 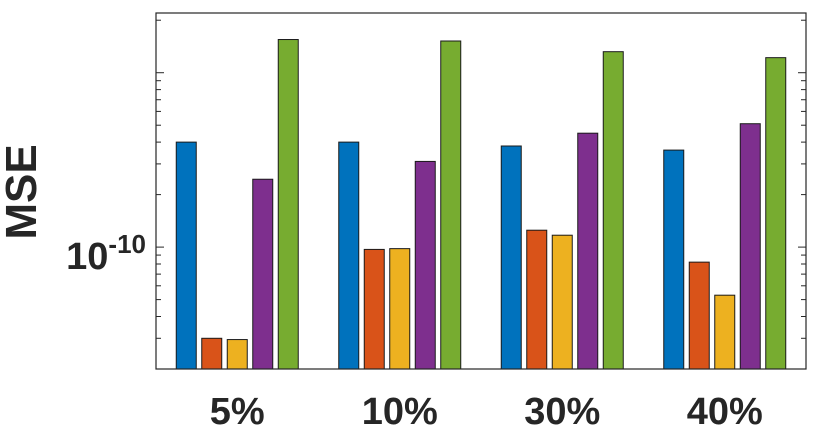 I want to click on x-tick-label: 10%, so click(x=400, y=409).